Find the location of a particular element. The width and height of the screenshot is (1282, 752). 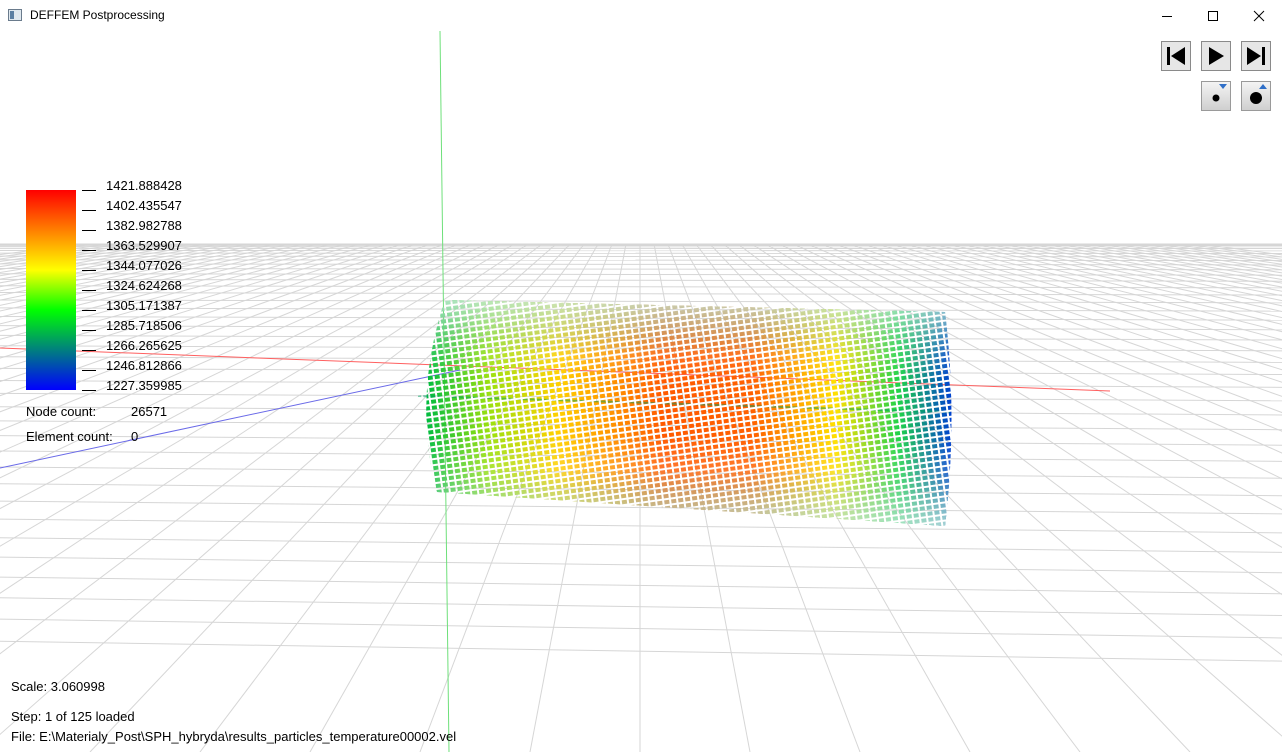

legend-value-row: 1285.718506 is located at coordinates (132, 326).